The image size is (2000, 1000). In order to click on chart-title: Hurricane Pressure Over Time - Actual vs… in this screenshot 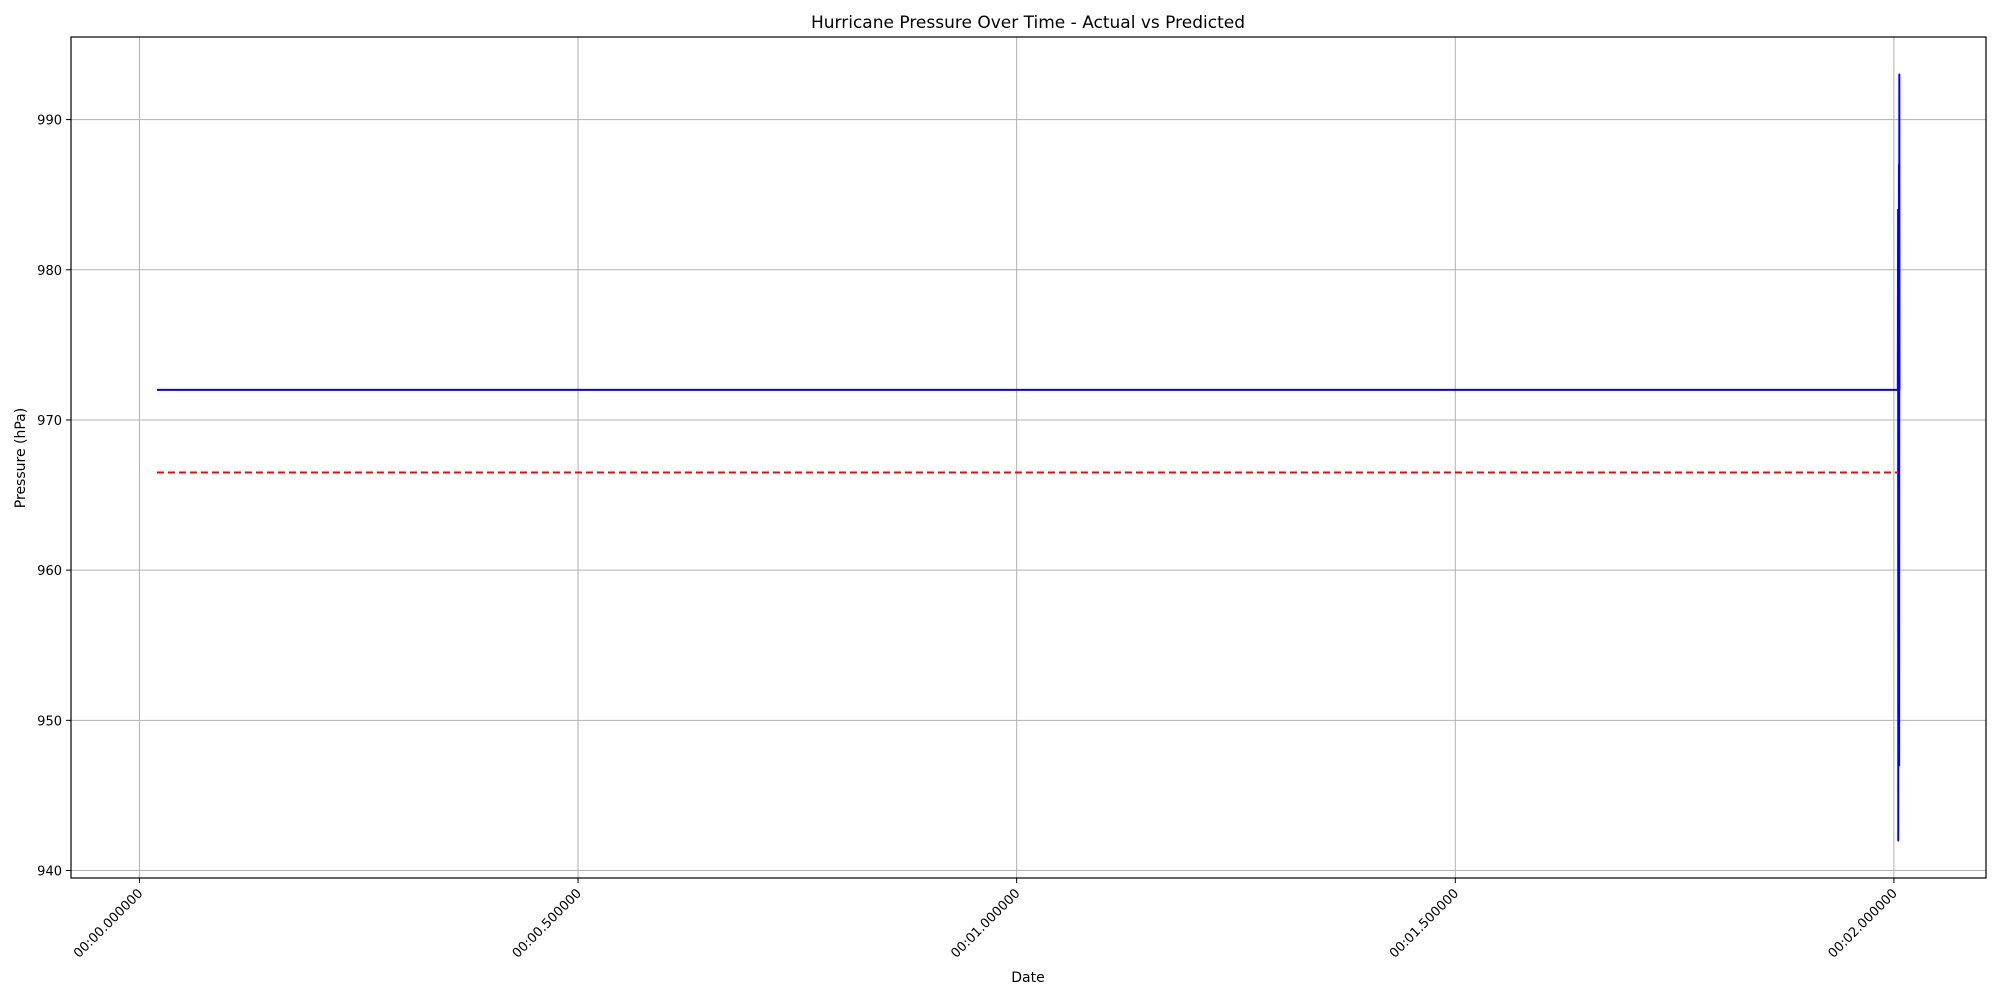, I will do `click(1028, 23)`.